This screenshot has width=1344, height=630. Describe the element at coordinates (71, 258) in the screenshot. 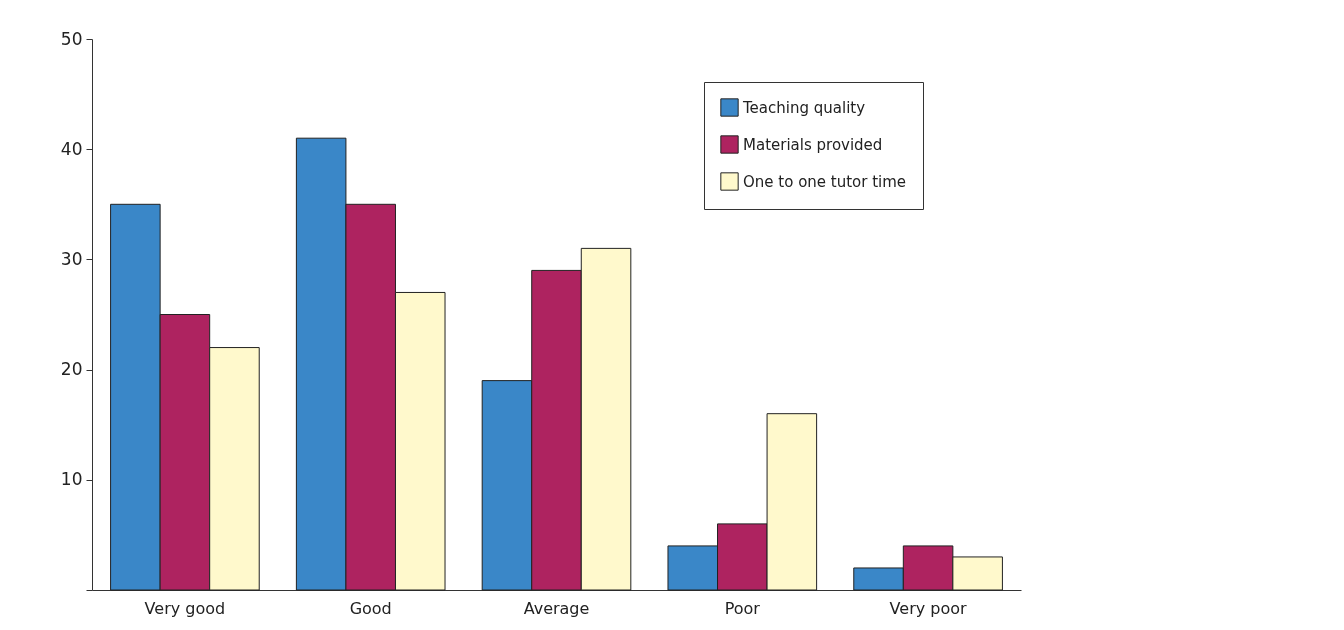

I see `y-tick-label: 30` at that location.